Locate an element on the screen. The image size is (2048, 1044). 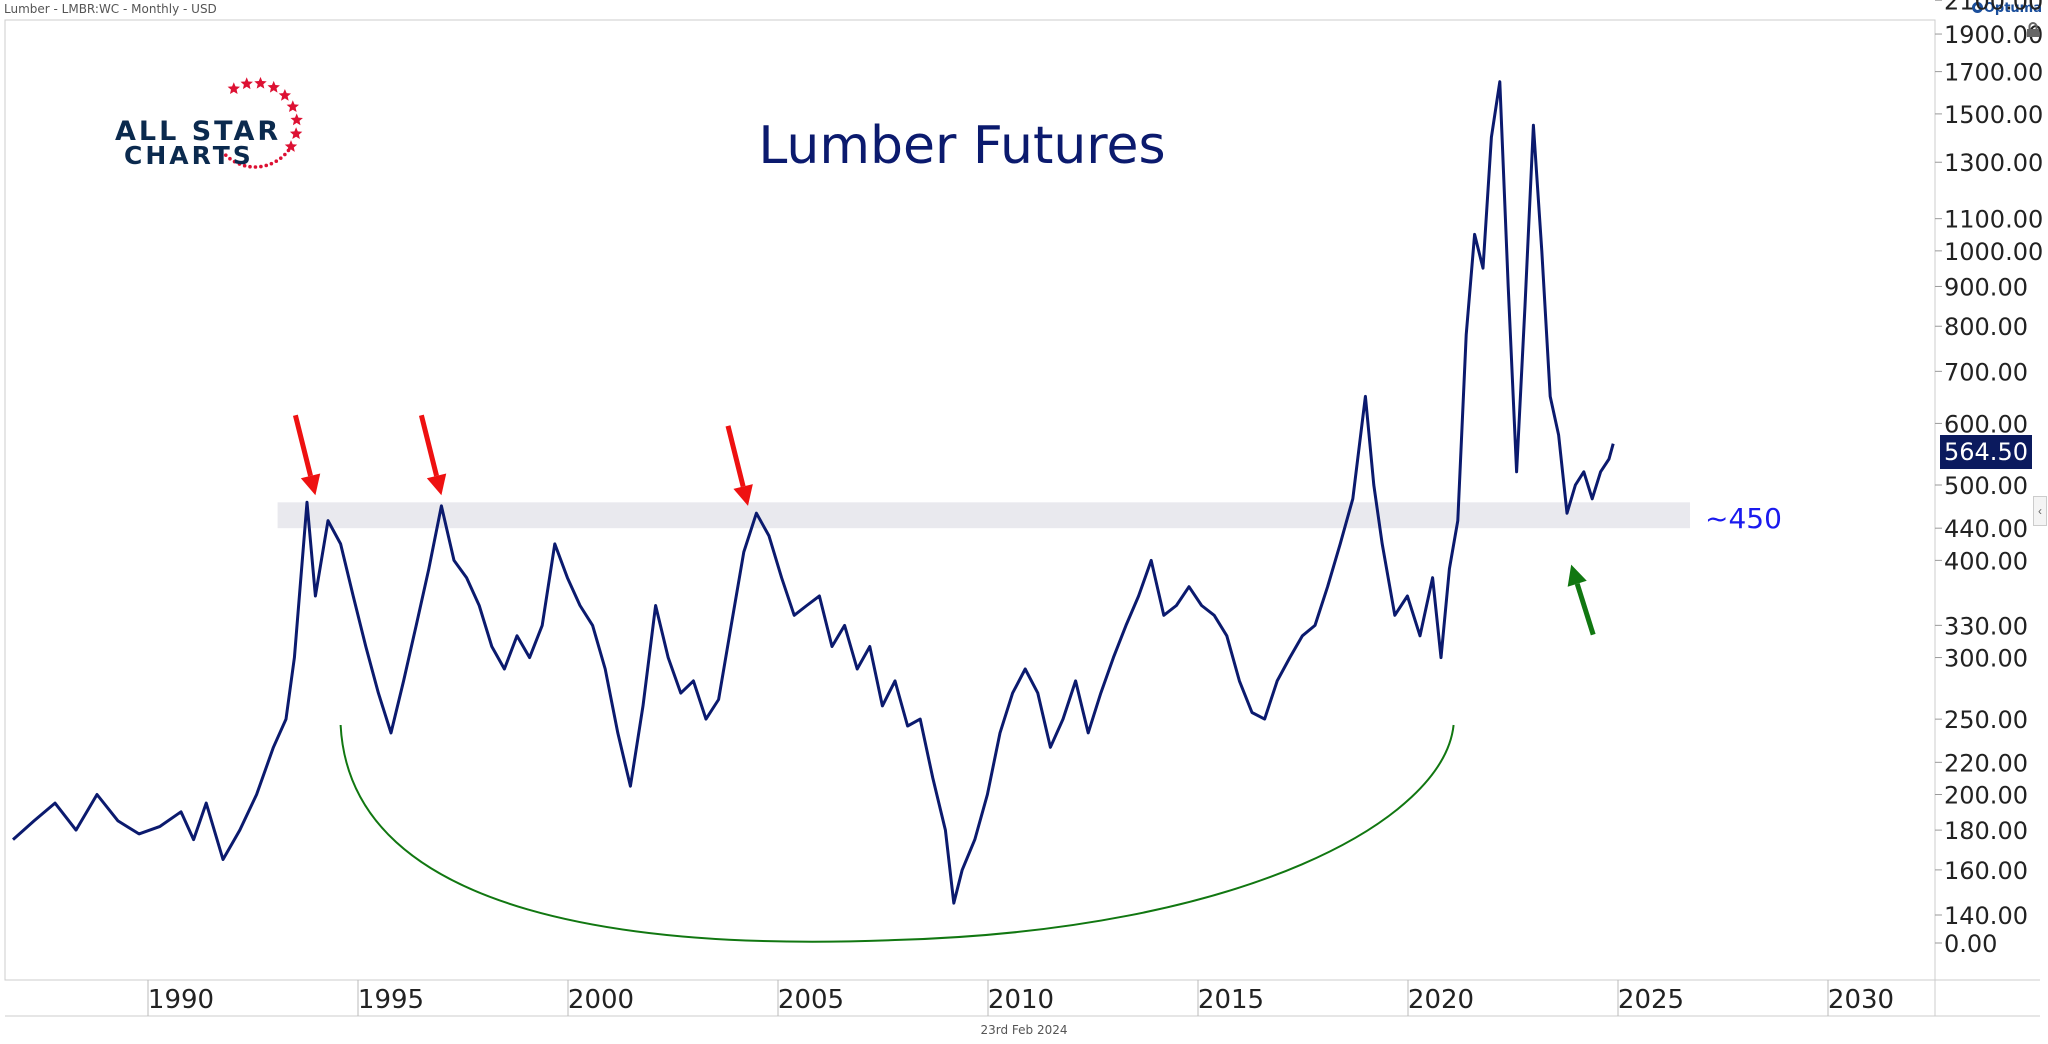
x-tick-label: 2025 is located at coordinates (1651, 1000).